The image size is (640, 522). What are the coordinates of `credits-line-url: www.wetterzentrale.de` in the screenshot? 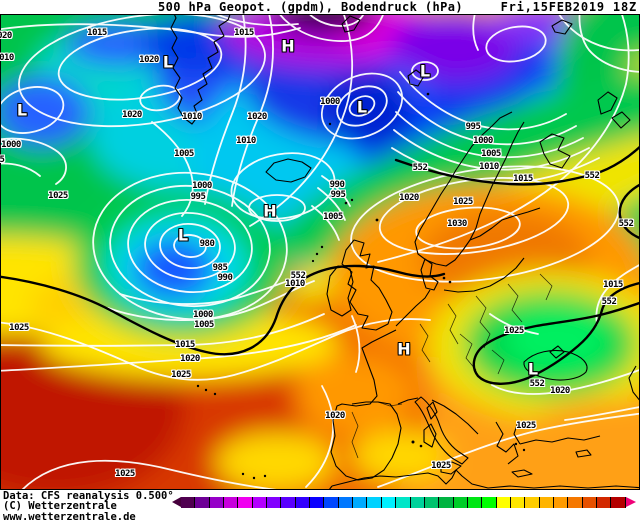 It's located at (69, 516).